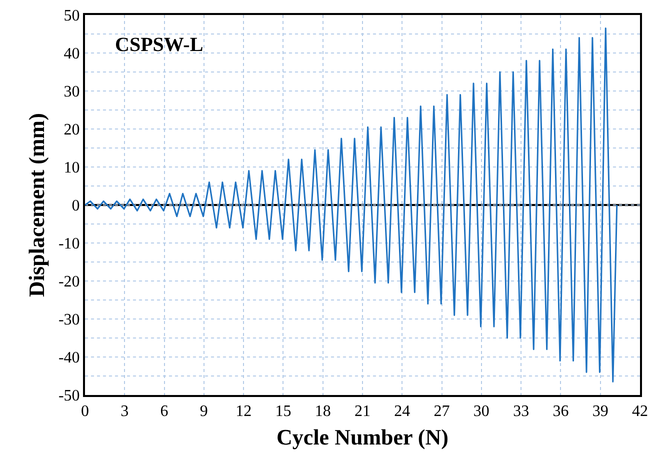  What do you see at coordinates (402, 411) in the screenshot?
I see `x-tick-label: 24` at bounding box center [402, 411].